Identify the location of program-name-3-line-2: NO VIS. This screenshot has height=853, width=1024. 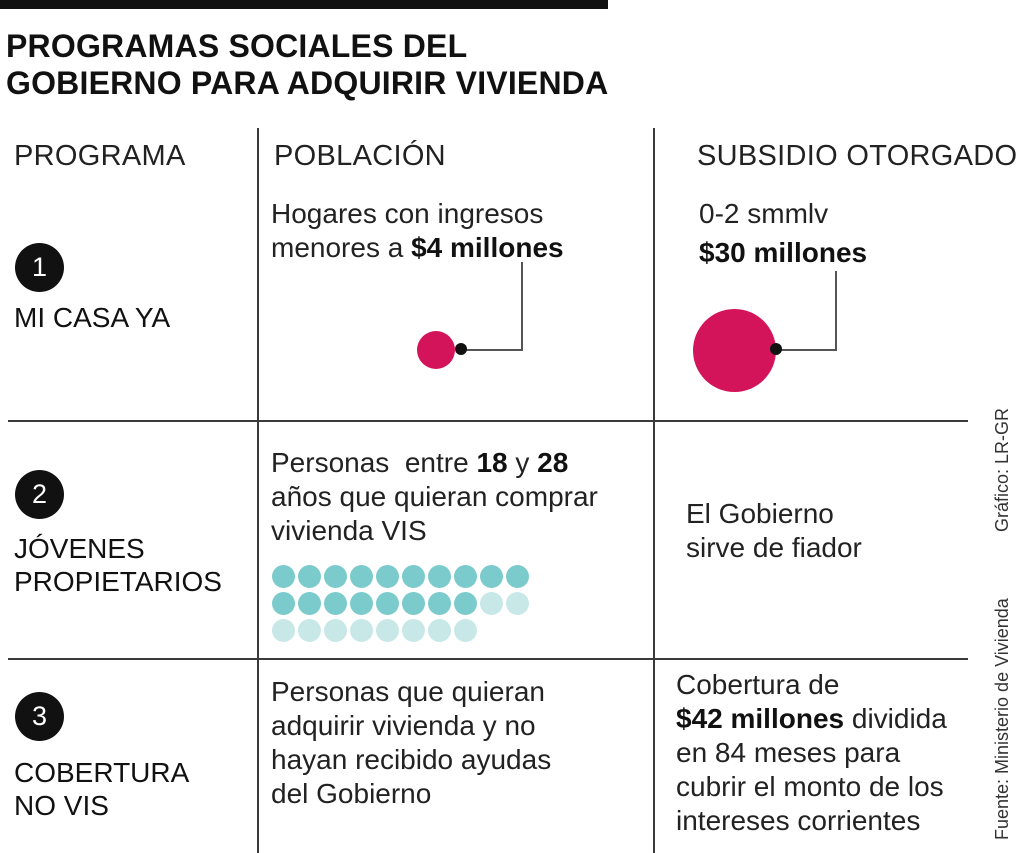
(61, 805).